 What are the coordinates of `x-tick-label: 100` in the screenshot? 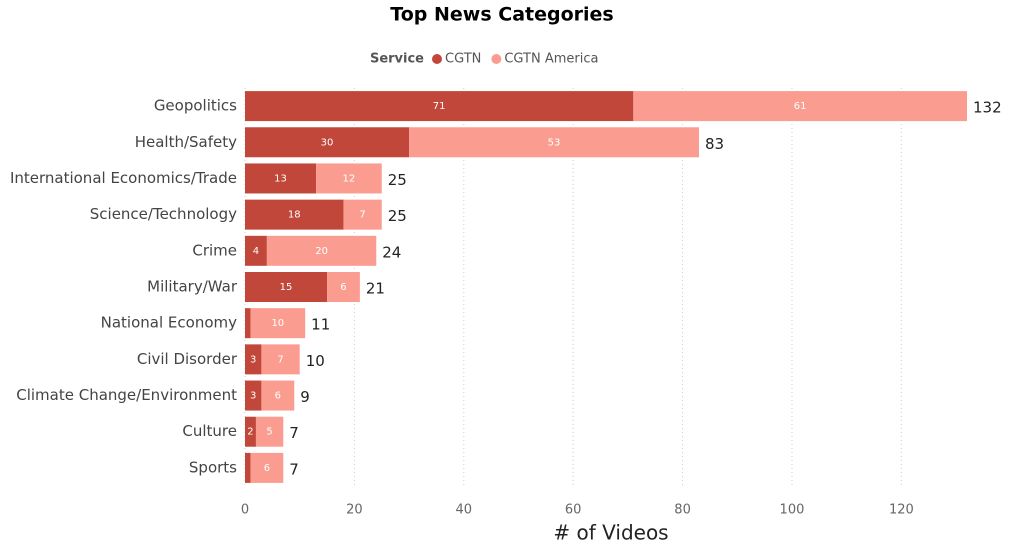 It's located at (792, 510).